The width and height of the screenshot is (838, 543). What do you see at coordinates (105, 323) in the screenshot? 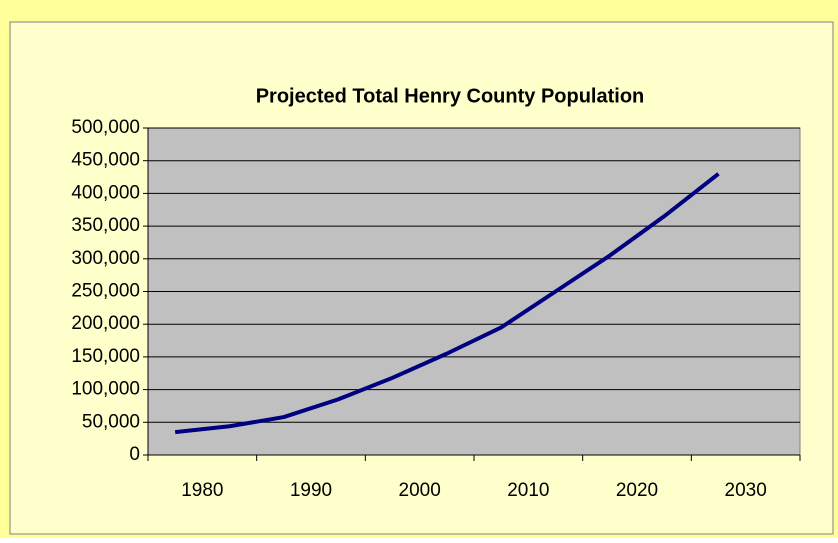
I see `y-tick-label: 200,000` at bounding box center [105, 323].